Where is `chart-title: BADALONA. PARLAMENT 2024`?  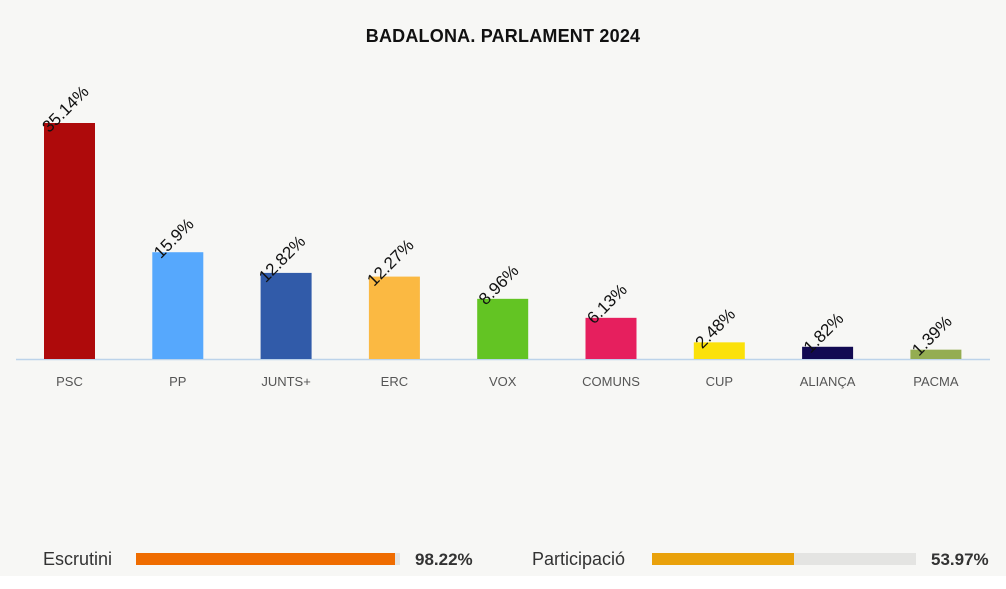
chart-title: BADALONA. PARLAMENT 2024 is located at coordinates (503, 36).